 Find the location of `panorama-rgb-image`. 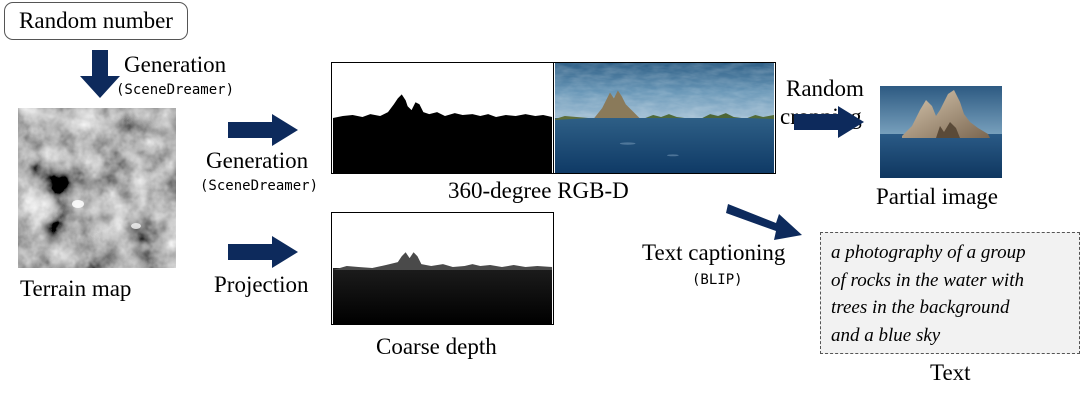

panorama-rgb-image is located at coordinates (664, 118).